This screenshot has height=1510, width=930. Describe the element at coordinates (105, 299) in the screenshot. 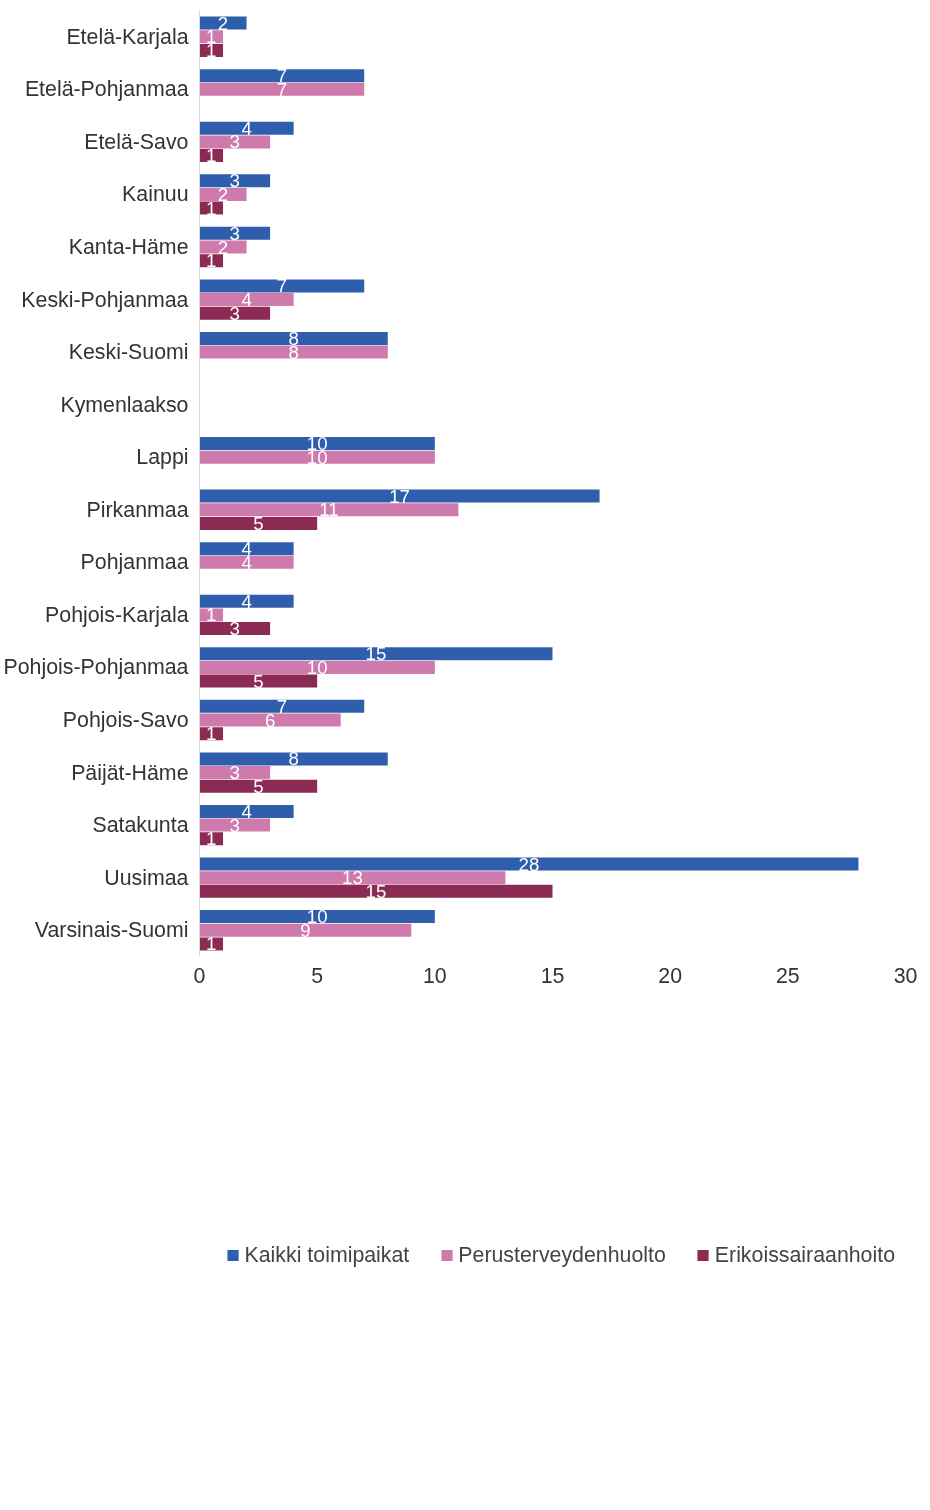

I see `y-tick-label: Keski-Pohjanmaa` at that location.